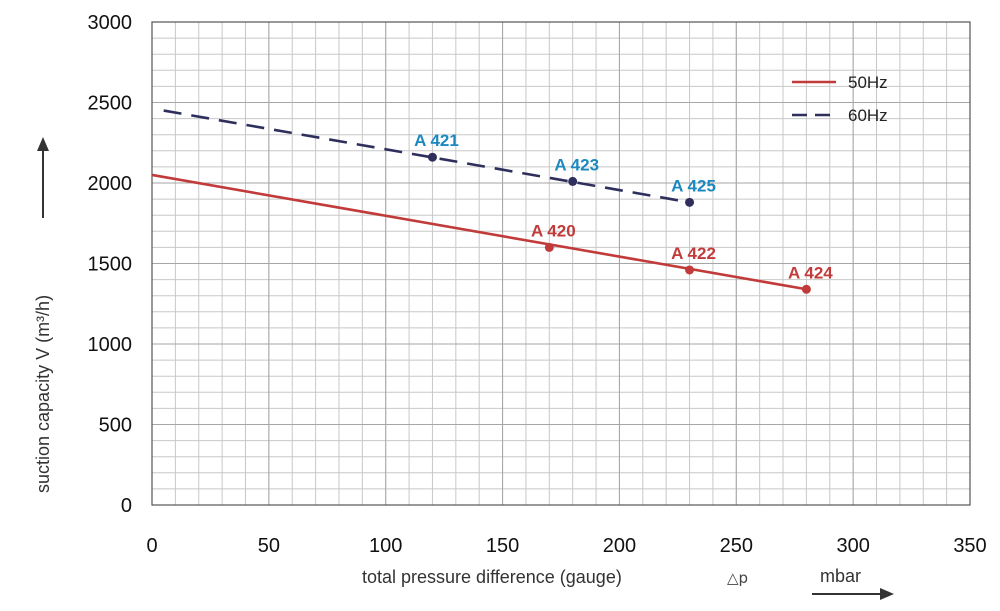 The width and height of the screenshot is (1000, 611). I want to click on series-60Hz: A 421 A 423 A 425, so click(439, 158).